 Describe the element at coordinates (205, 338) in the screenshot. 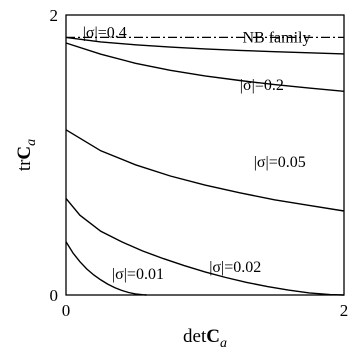

I see `x-axis-label: detCa` at that location.